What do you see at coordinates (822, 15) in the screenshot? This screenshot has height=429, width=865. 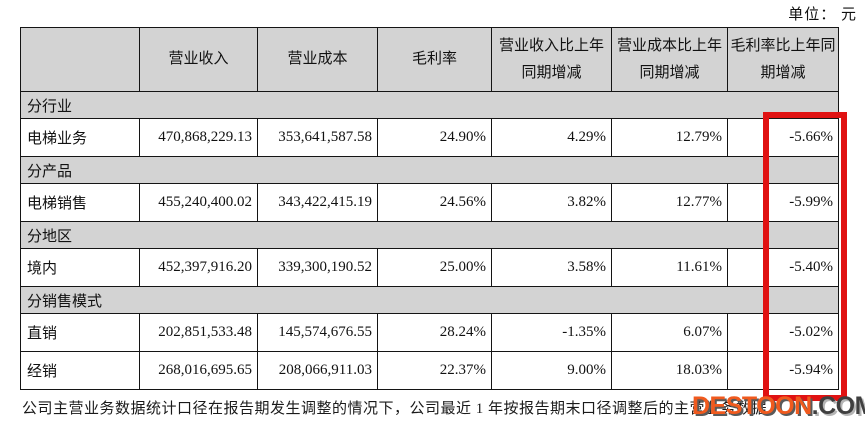 I see `unit-label: 单位： 元` at bounding box center [822, 15].